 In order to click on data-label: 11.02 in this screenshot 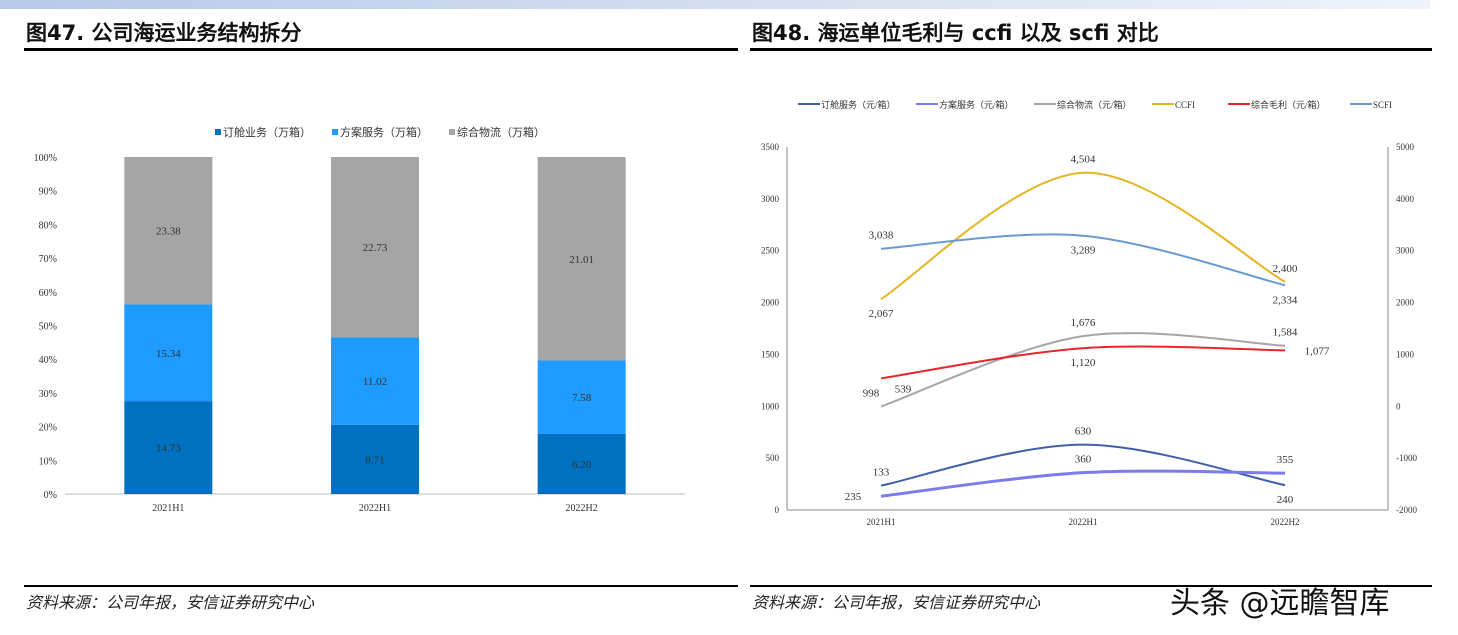, I will do `click(375, 382)`.